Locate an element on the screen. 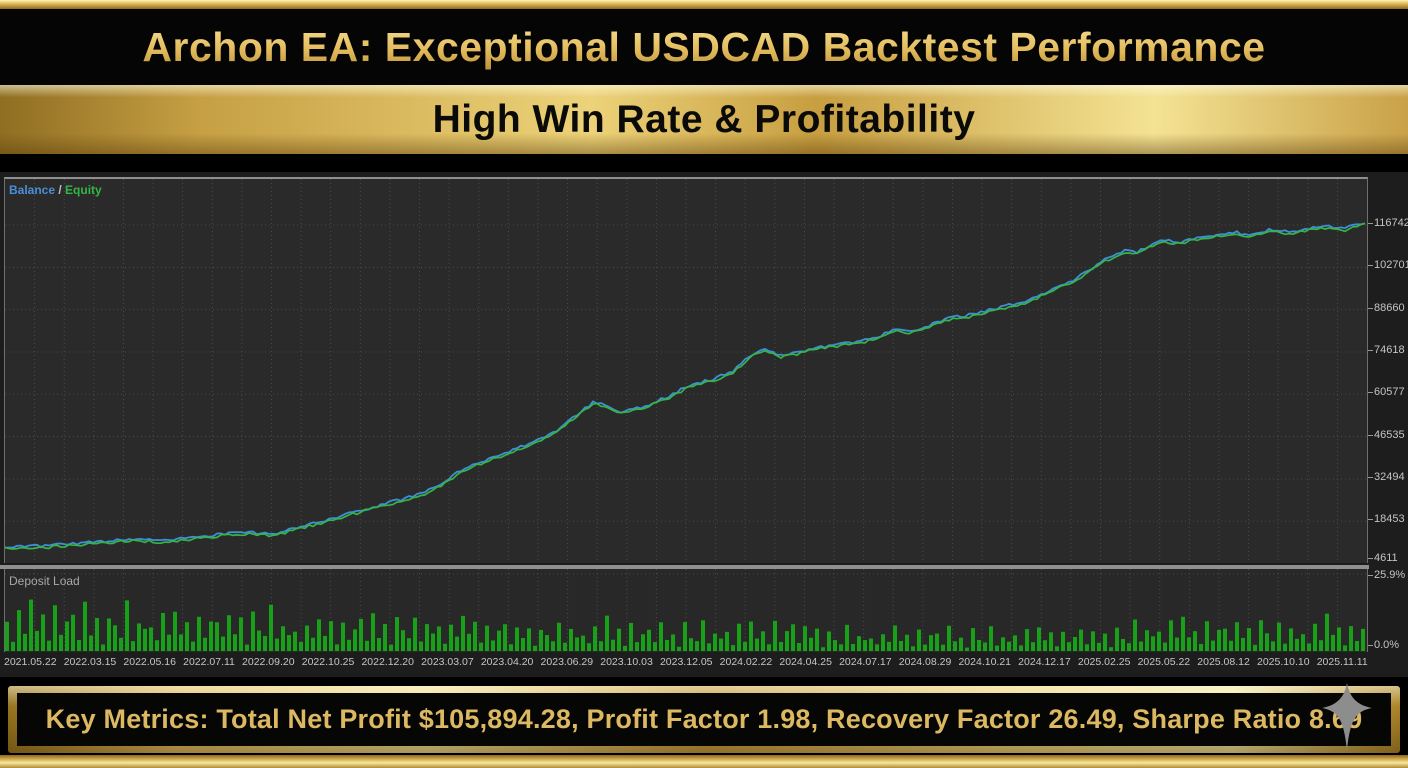 The image size is (1408, 768). y-axis-label: 0.0% is located at coordinates (1387, 645).